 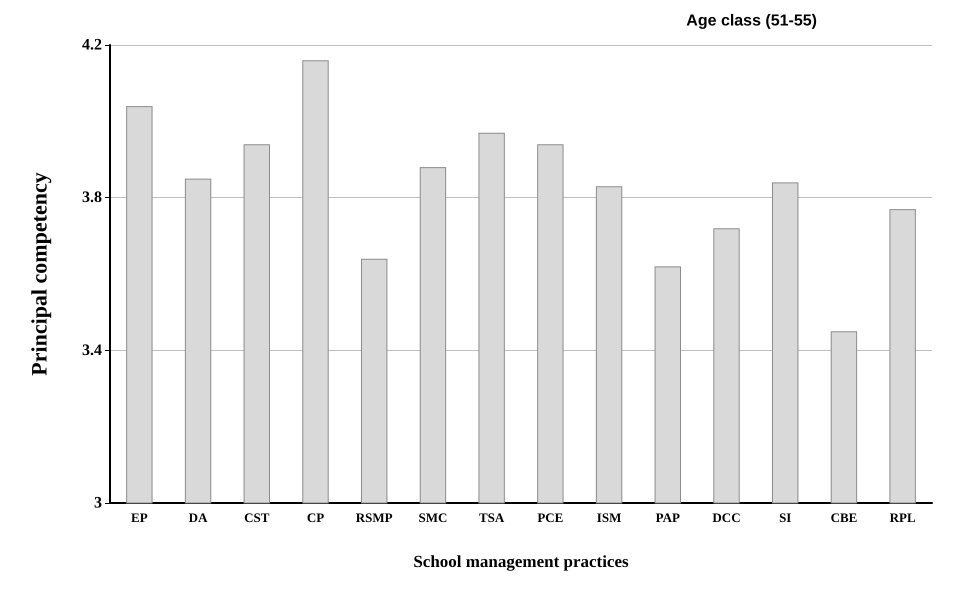 What do you see at coordinates (198, 517) in the screenshot?
I see `x-tick-label: DA` at bounding box center [198, 517].